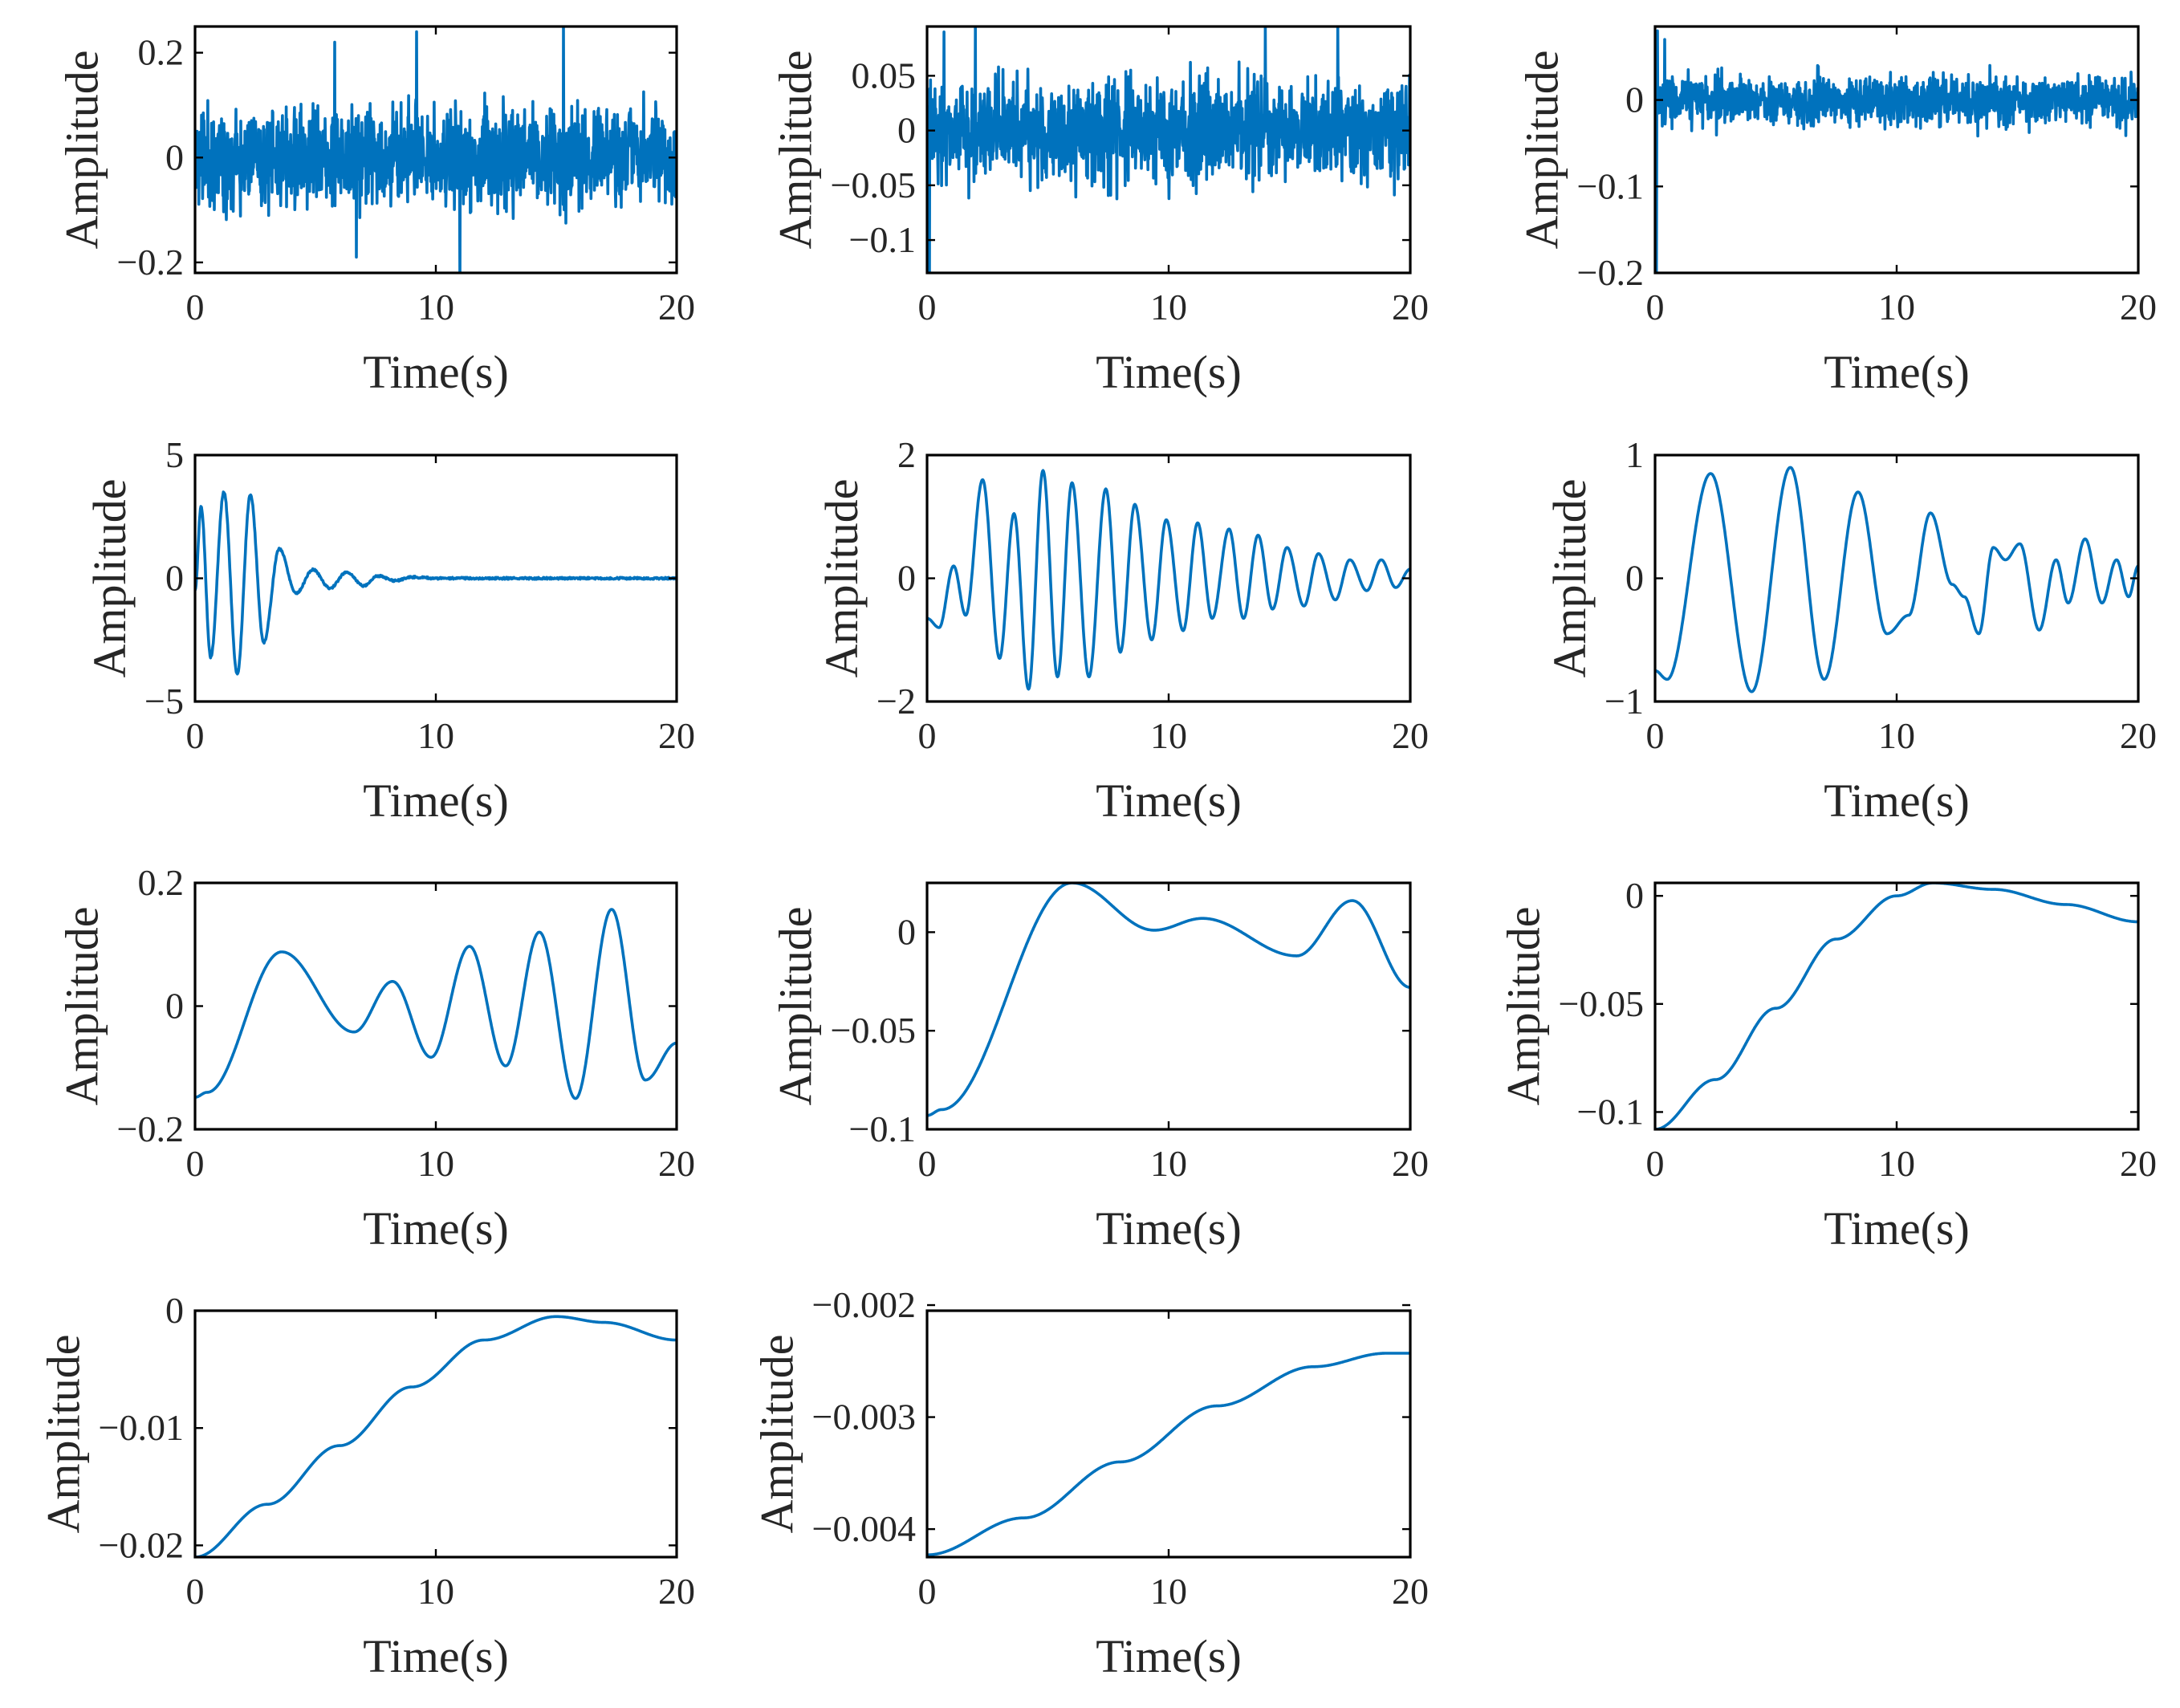 This screenshot has width=2180, height=1708. Describe the element at coordinates (906, 454) in the screenshot. I see `y-tick-label: 2` at that location.